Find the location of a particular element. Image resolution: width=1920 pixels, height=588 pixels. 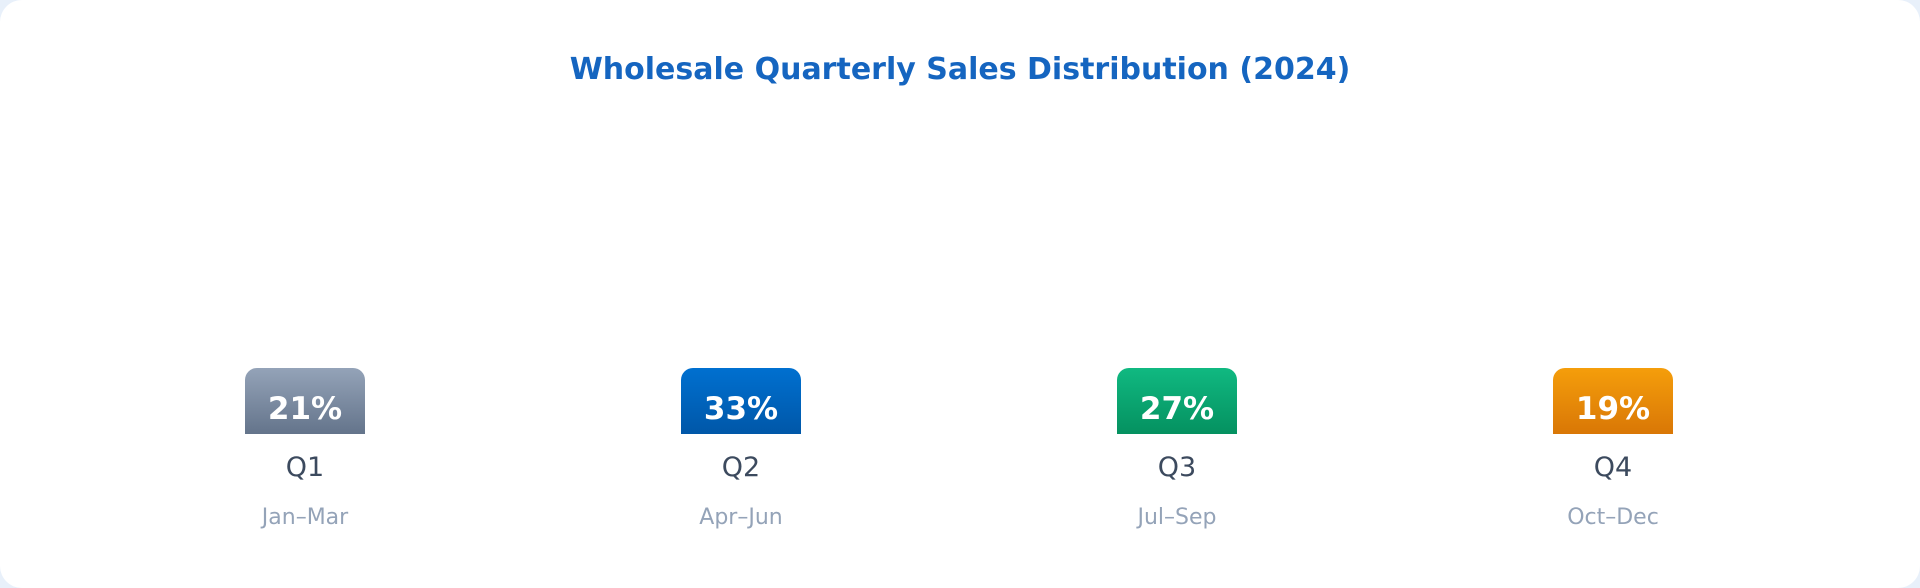

category-label: Q4 is located at coordinates (1613, 467).